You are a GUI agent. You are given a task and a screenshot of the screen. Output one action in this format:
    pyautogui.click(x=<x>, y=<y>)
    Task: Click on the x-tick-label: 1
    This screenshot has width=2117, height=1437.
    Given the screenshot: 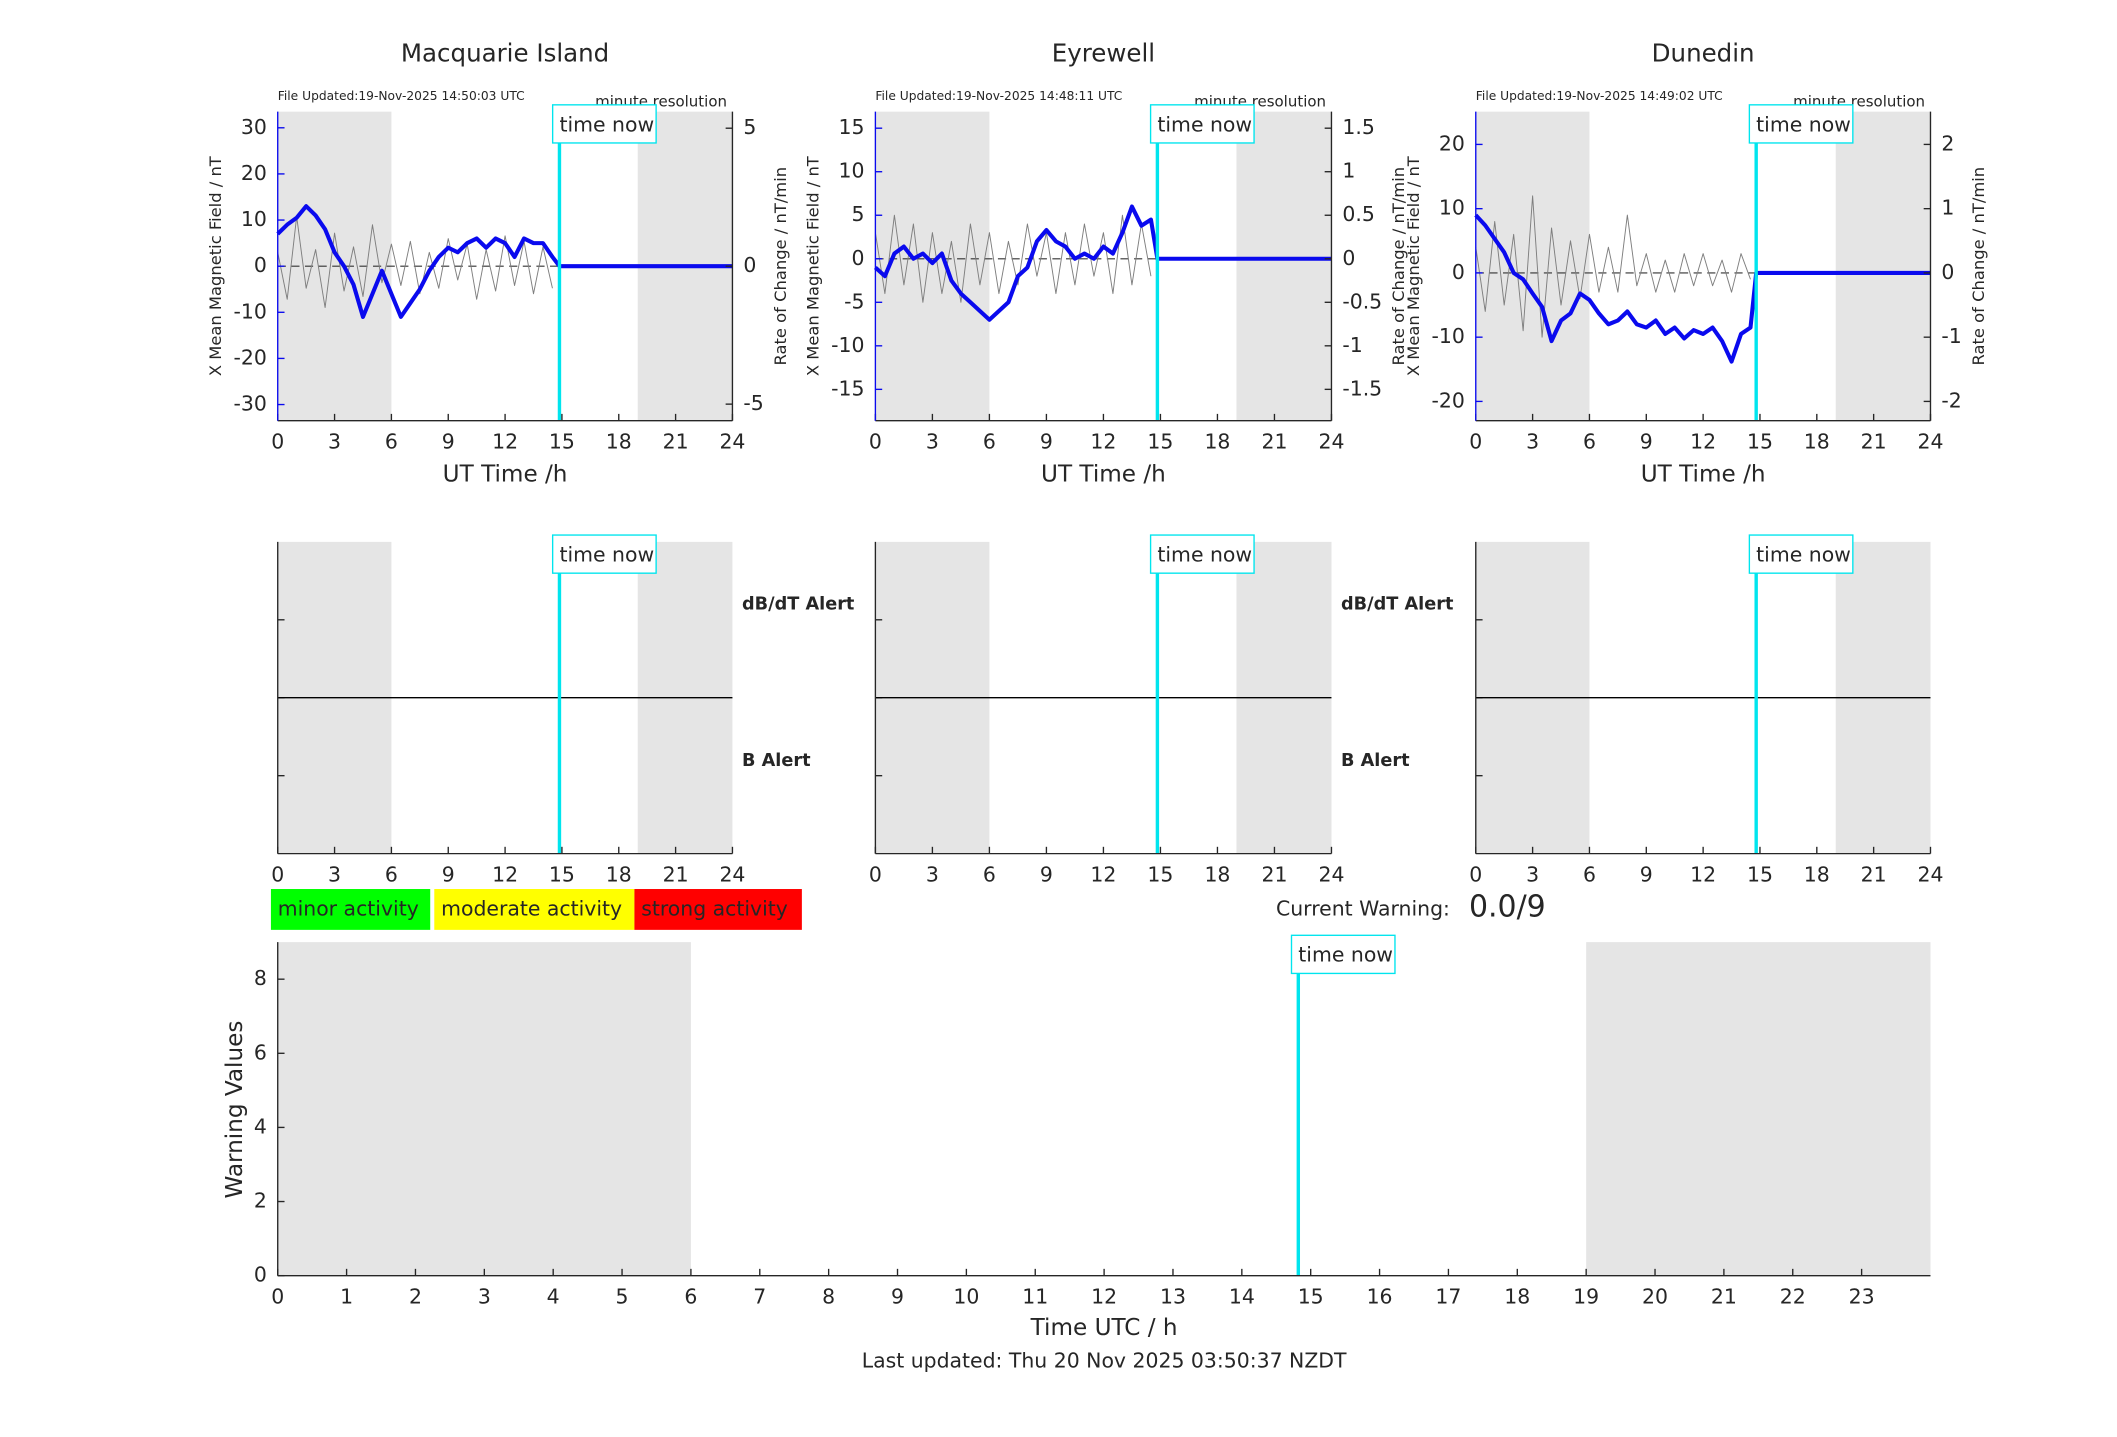 What is the action you would take?
    pyautogui.click(x=346, y=1296)
    